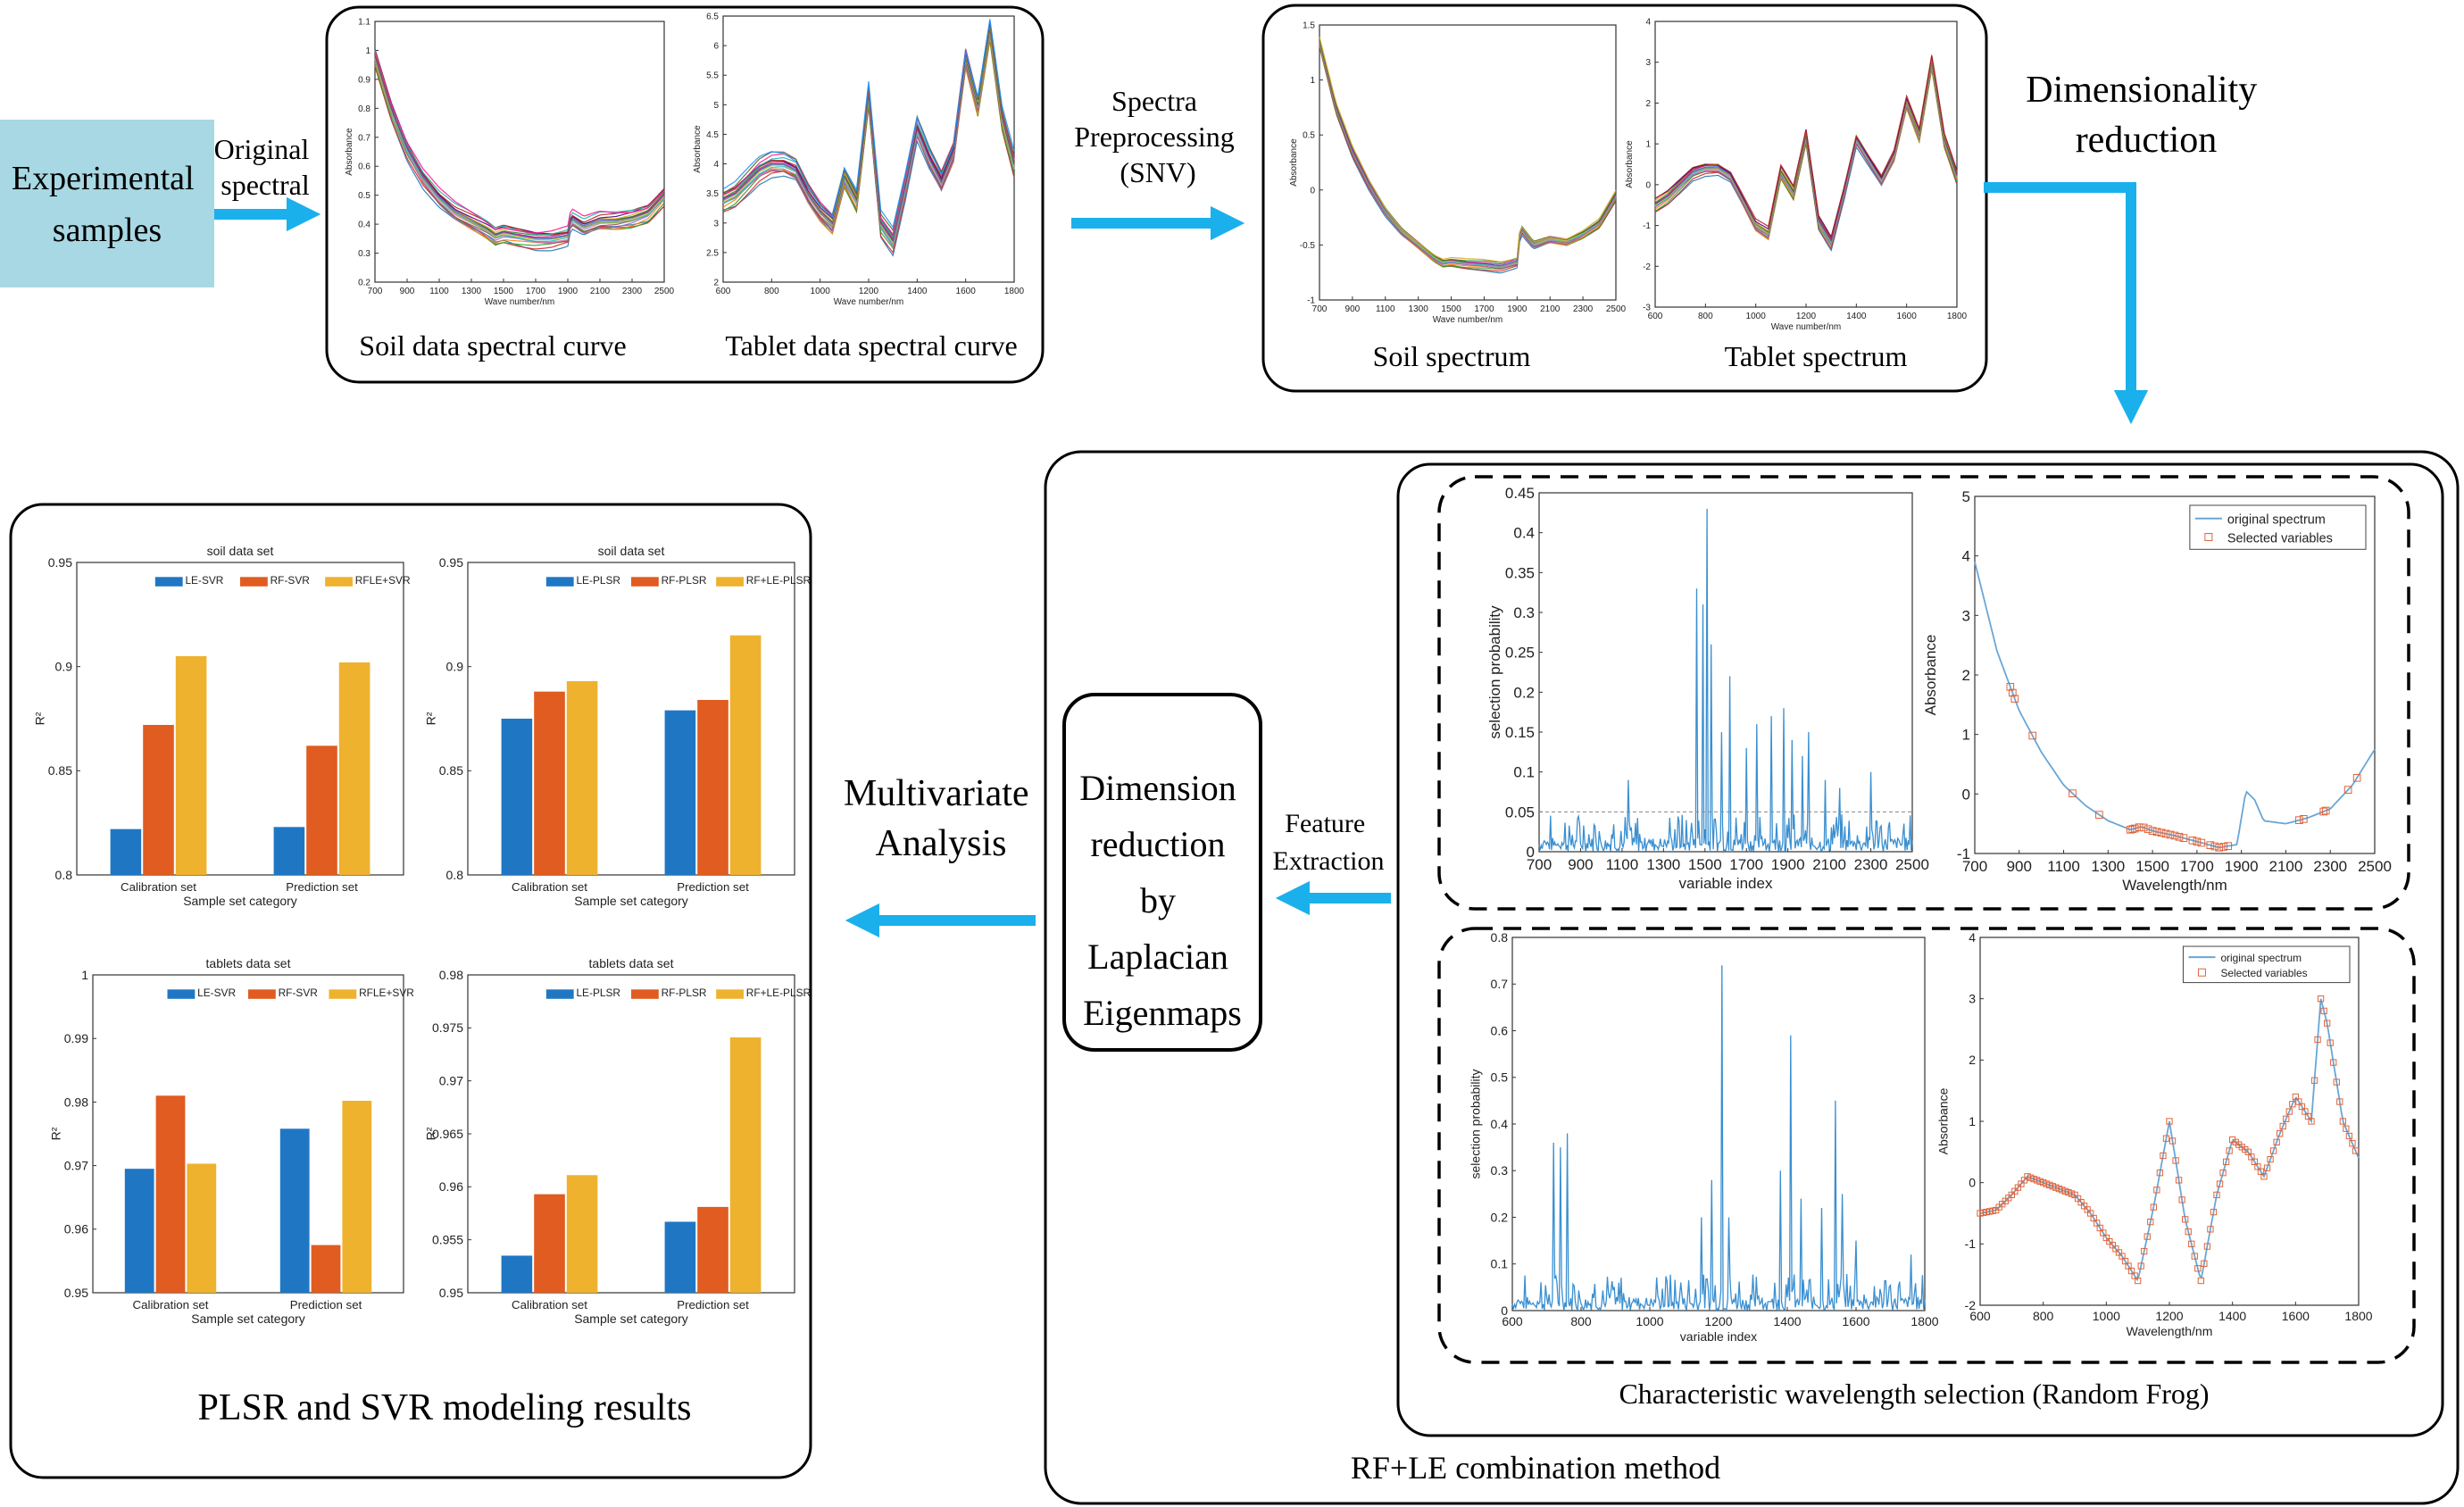 The height and width of the screenshot is (1507, 2464). I want to click on y-tick-label: 5, so click(1966, 497).